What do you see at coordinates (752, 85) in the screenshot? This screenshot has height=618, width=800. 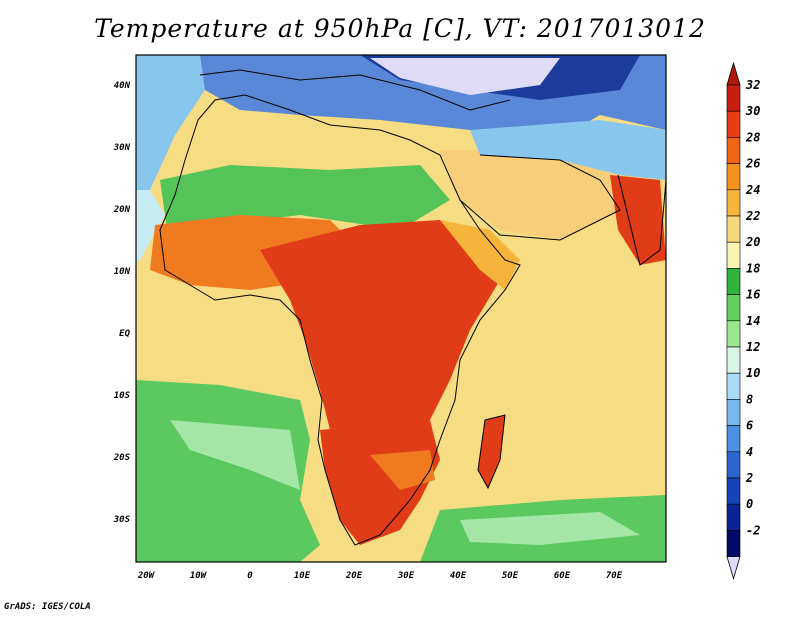 I see `colorbar-label: 32` at bounding box center [752, 85].